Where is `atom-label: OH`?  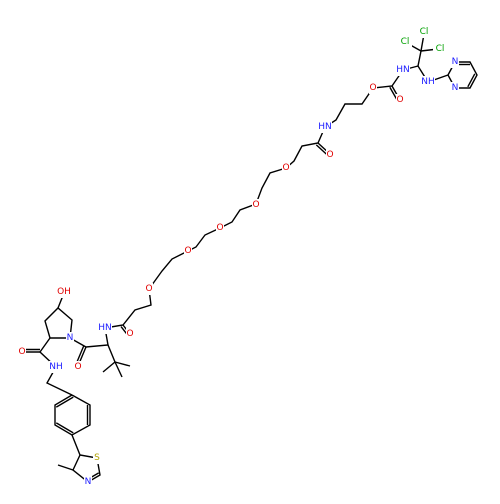
atom-label: OH is located at coordinates (64, 292).